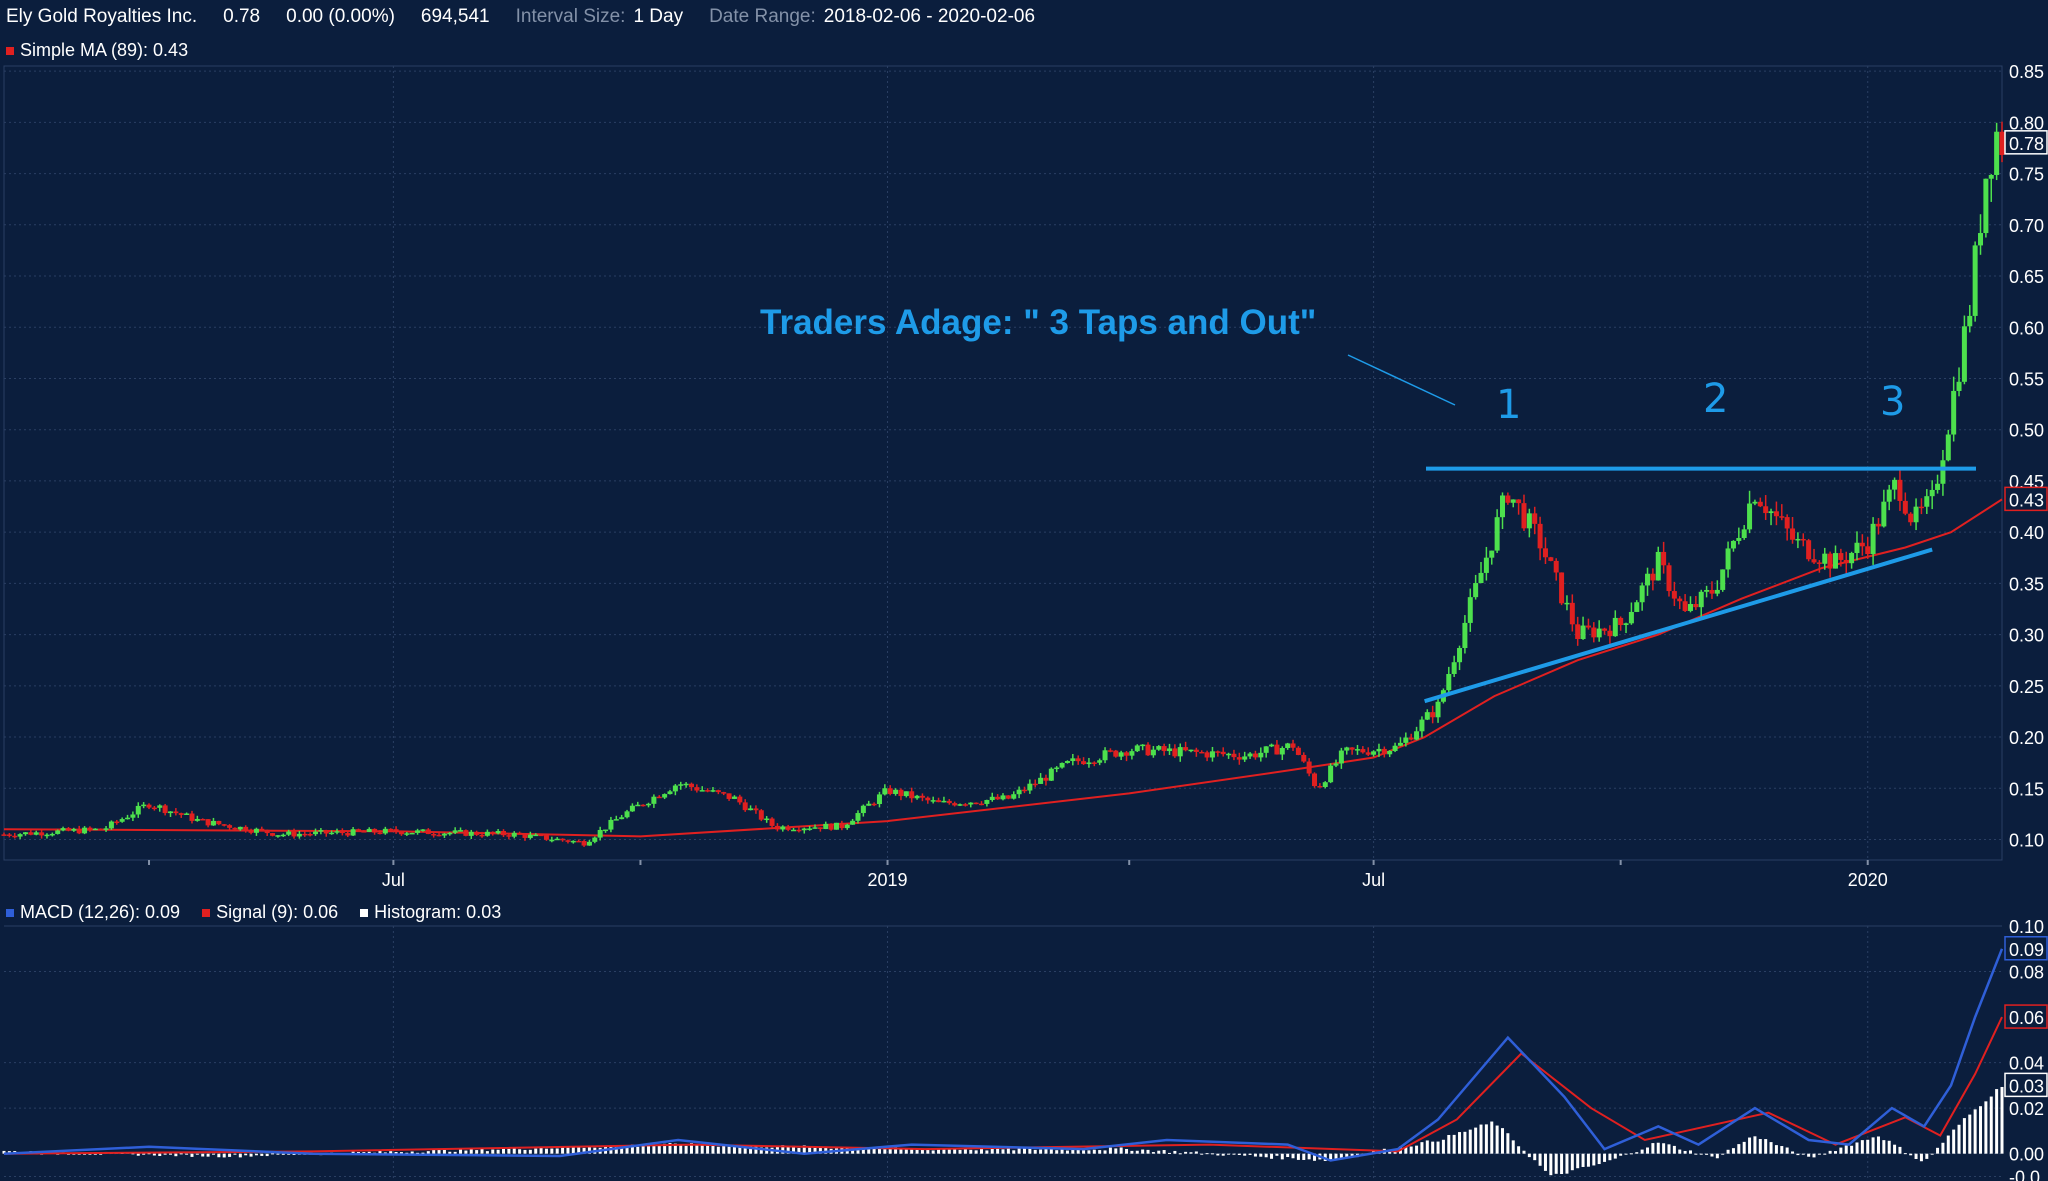 The height and width of the screenshot is (1181, 2048). I want to click on last-price-axis-label-box, so click(2026, 142).